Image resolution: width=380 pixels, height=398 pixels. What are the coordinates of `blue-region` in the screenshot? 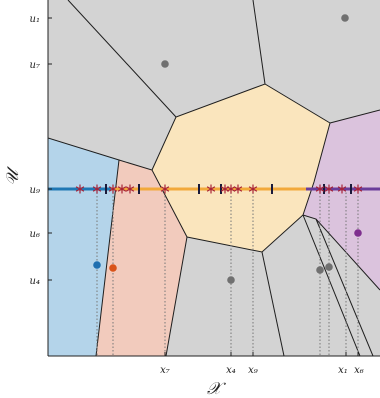 It's located at (83, 247).